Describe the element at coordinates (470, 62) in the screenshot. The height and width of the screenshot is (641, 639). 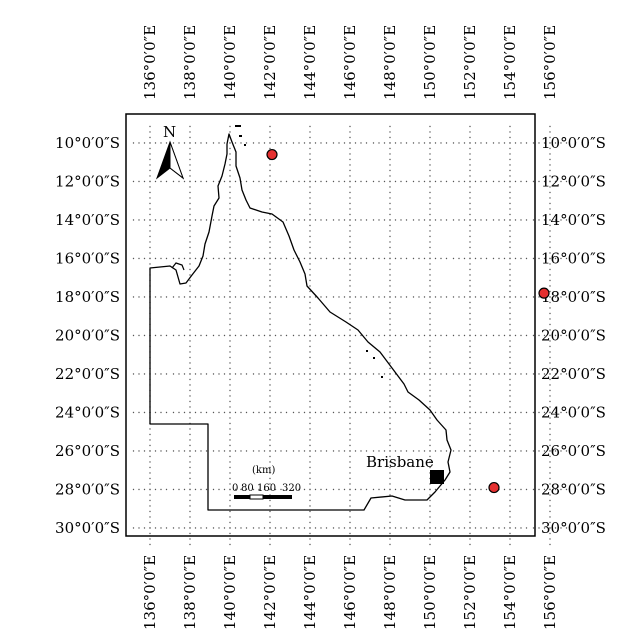
I see `top-lon-label: 152°0′0″E` at that location.